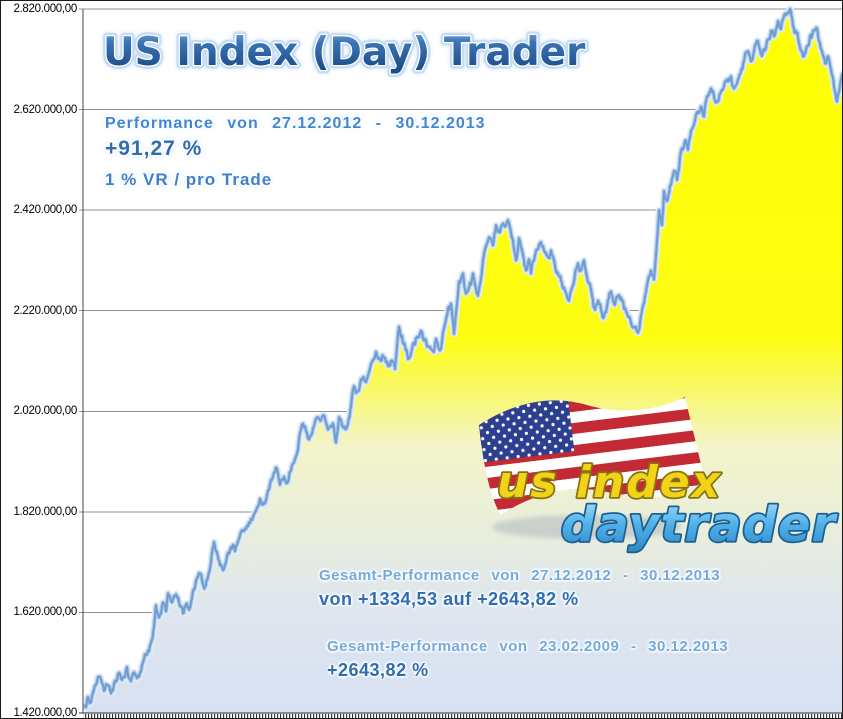 Image resolution: width=843 pixels, height=719 pixels. I want to click on gesamt-performance-2013-value: von +1334,53 auf +2643,82 %, so click(449, 599).